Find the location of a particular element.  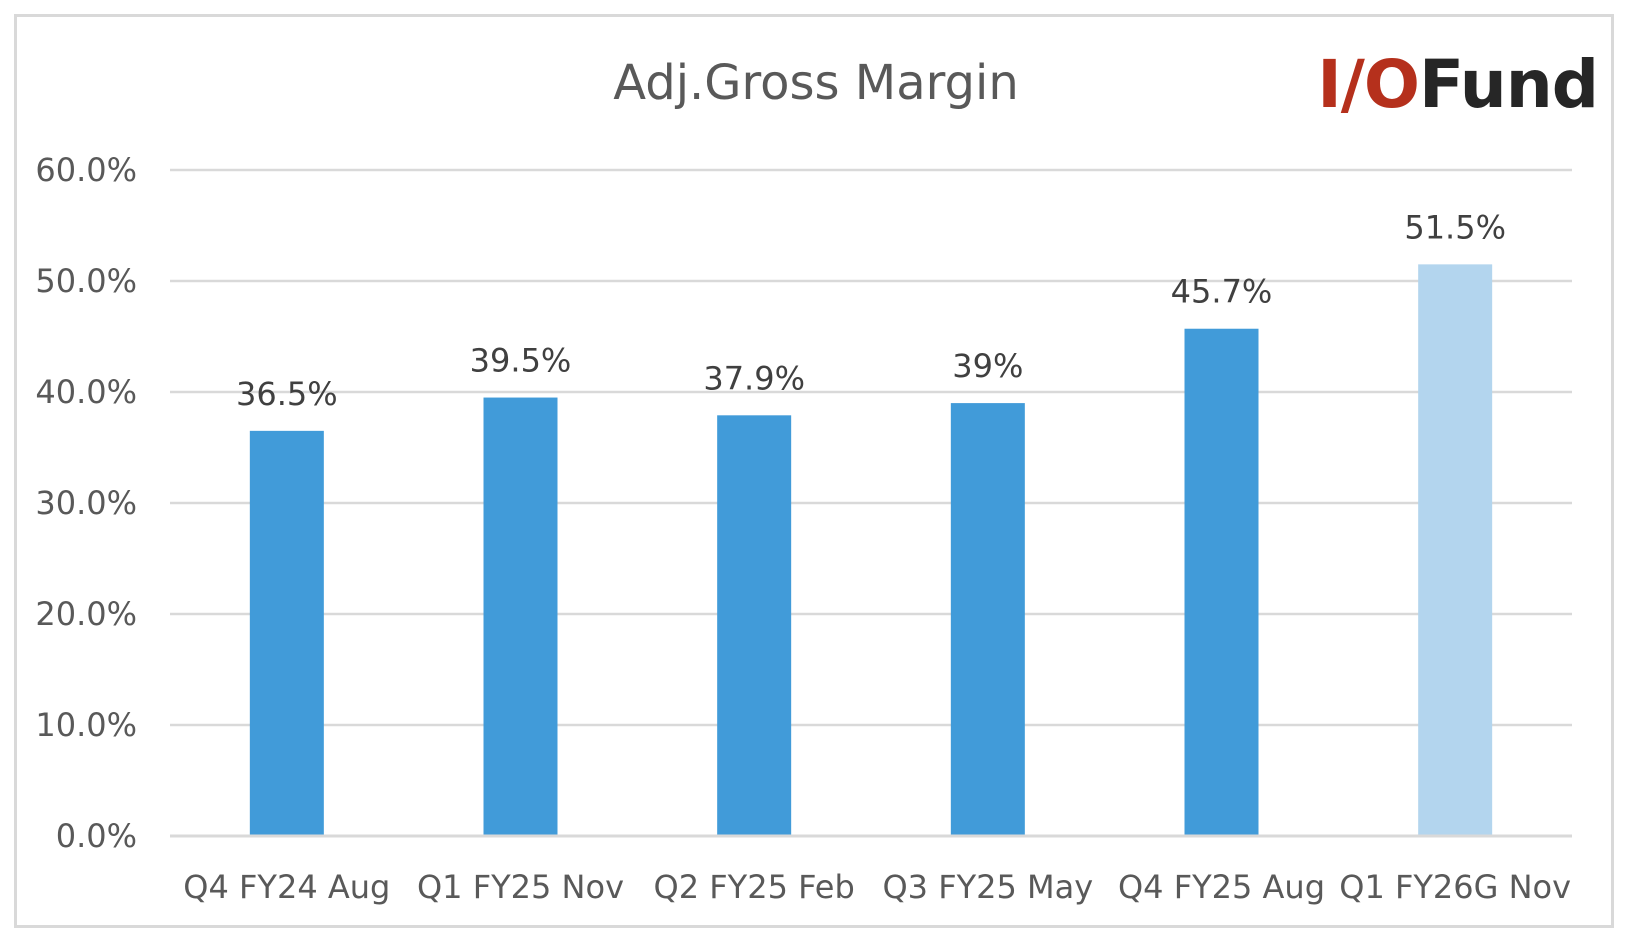

data-label: 36.5% is located at coordinates (287, 394).